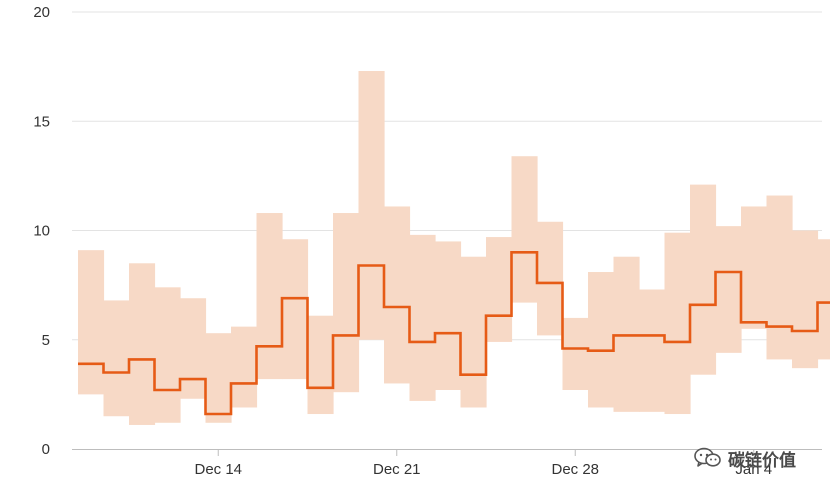 The width and height of the screenshot is (830, 494). What do you see at coordinates (41, 12) in the screenshot?
I see `y-tick-label: 20` at bounding box center [41, 12].